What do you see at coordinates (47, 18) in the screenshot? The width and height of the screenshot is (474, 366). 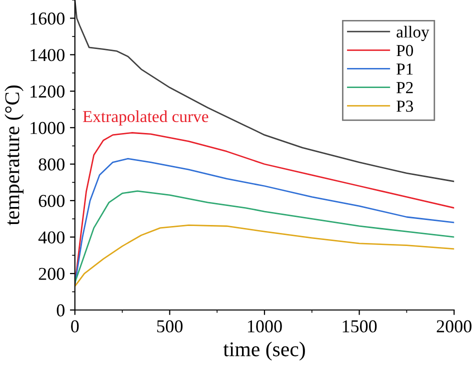 I see `y-tick-label: 1600` at bounding box center [47, 18].